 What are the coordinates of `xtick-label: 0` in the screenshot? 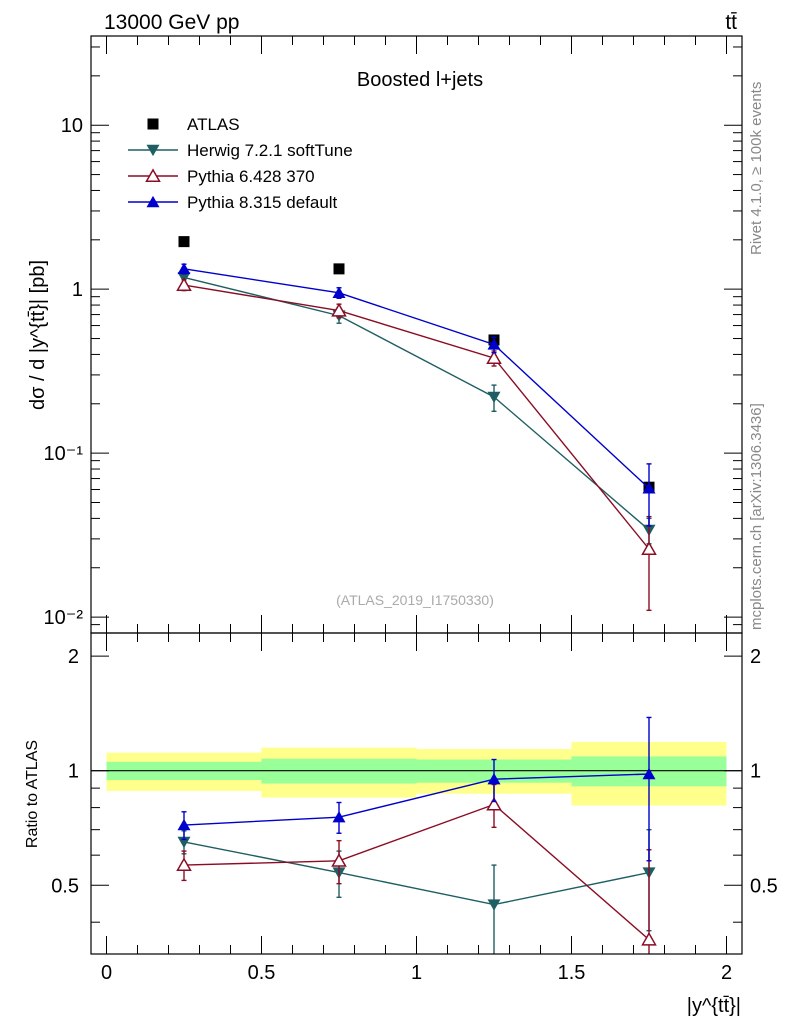 It's located at (106, 973).